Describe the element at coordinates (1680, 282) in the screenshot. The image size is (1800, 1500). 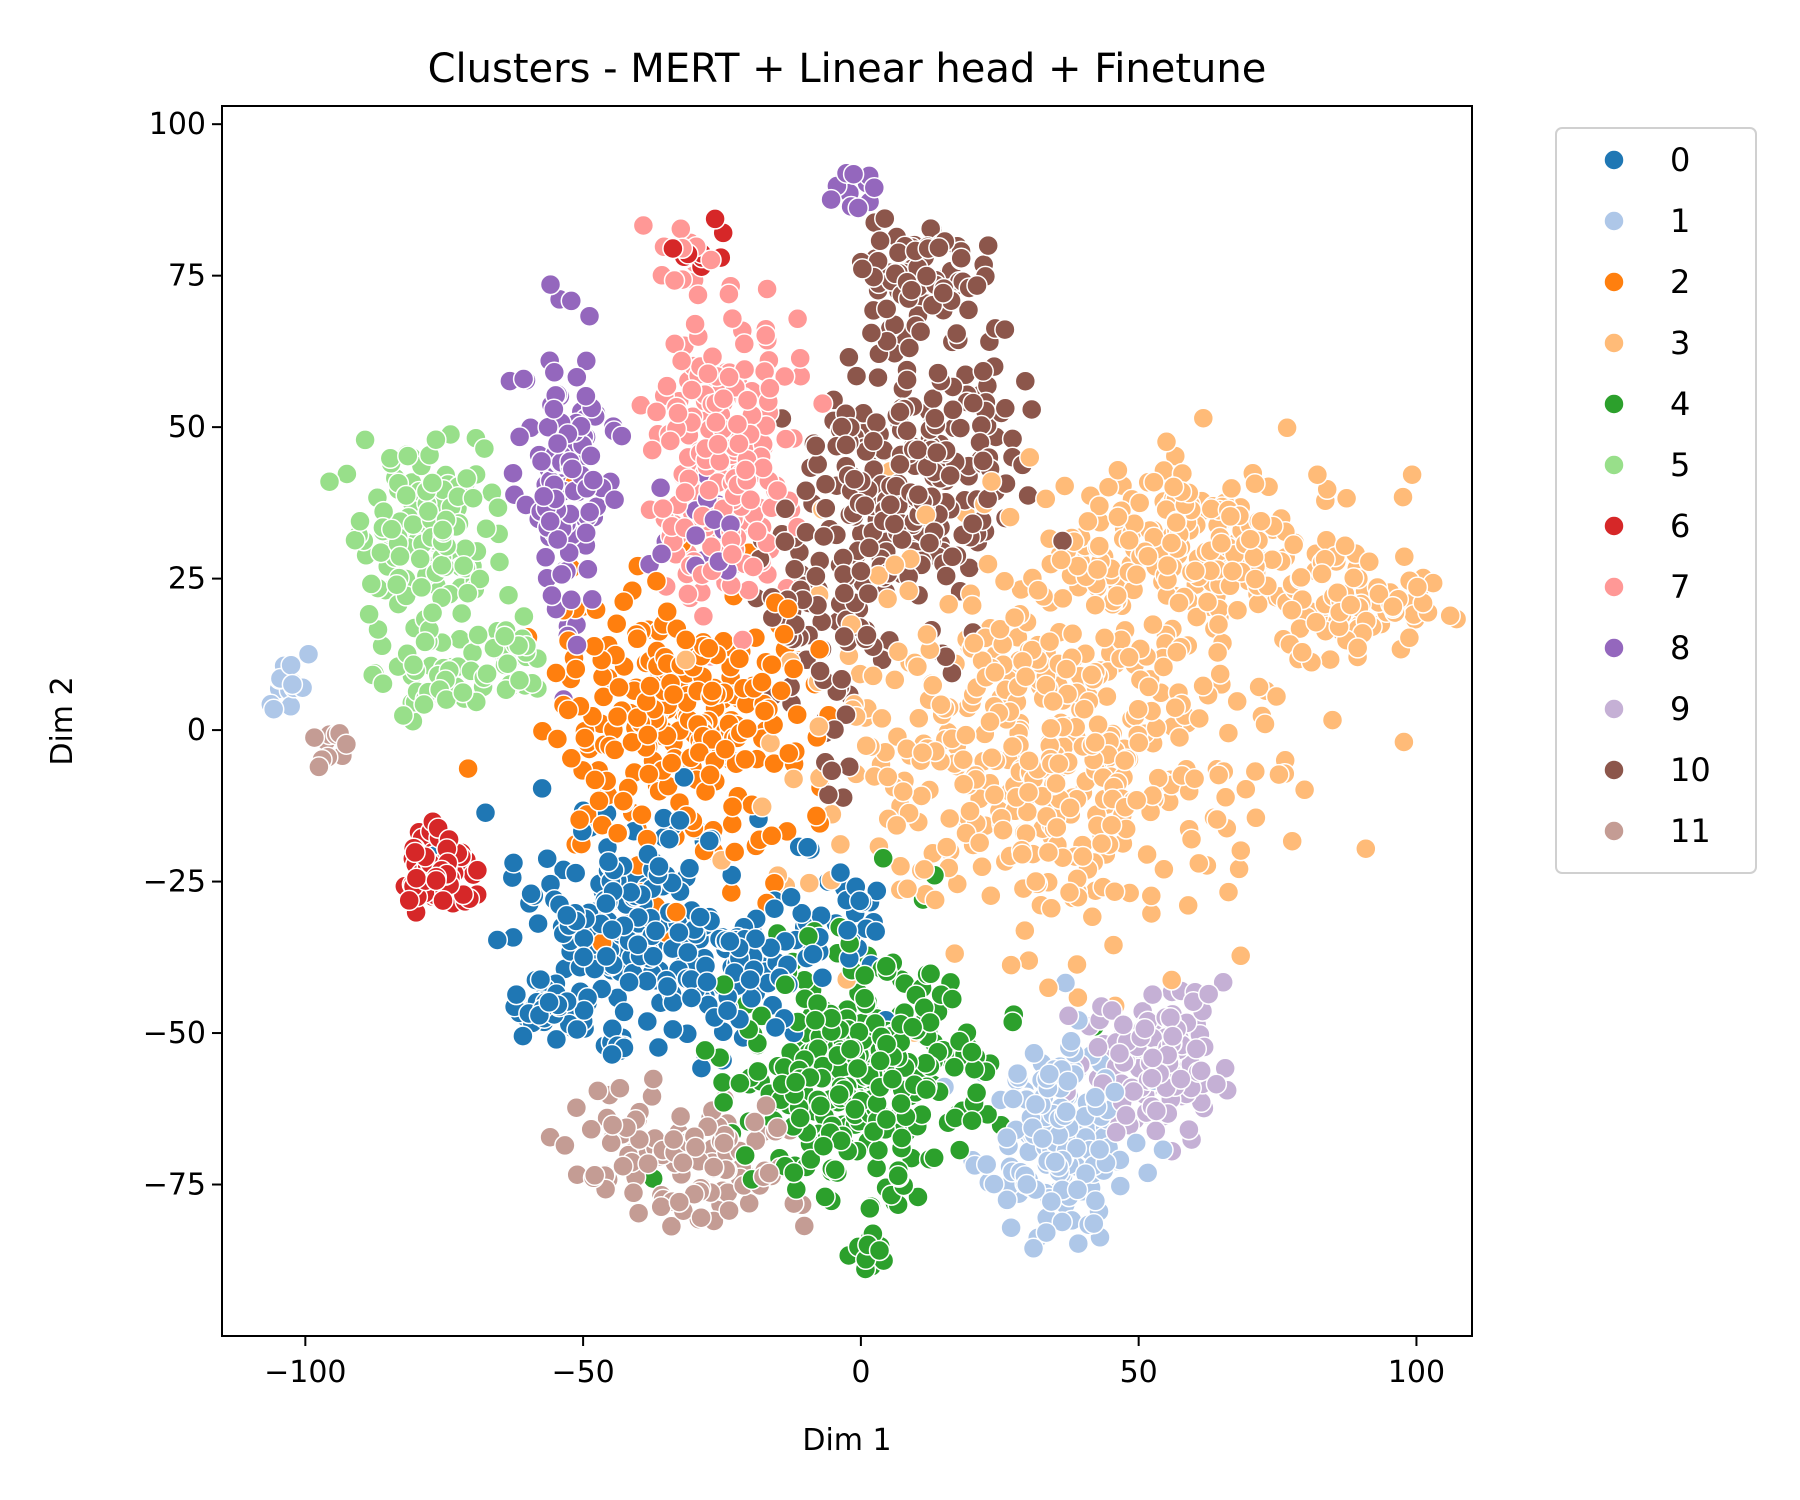
I see `legend-label-2: 2` at that location.